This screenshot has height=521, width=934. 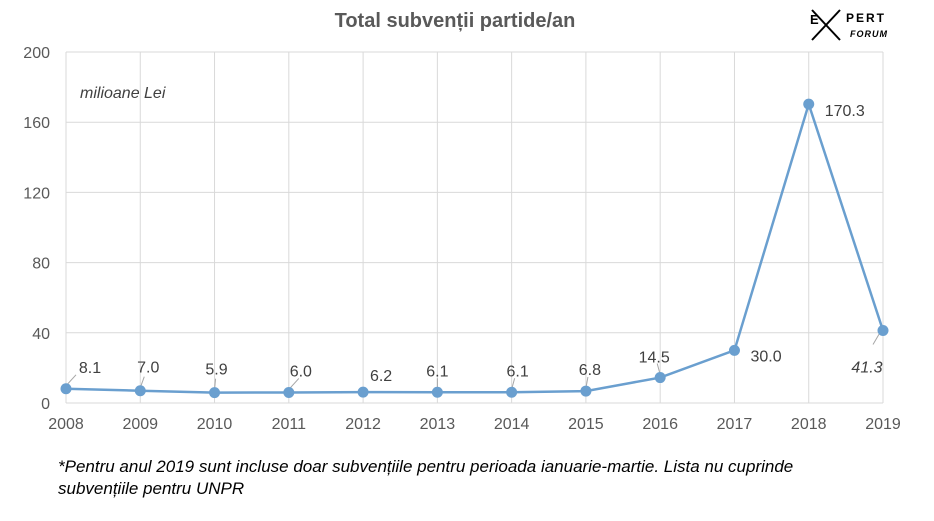 I want to click on data-label: 170.3, so click(x=845, y=111).